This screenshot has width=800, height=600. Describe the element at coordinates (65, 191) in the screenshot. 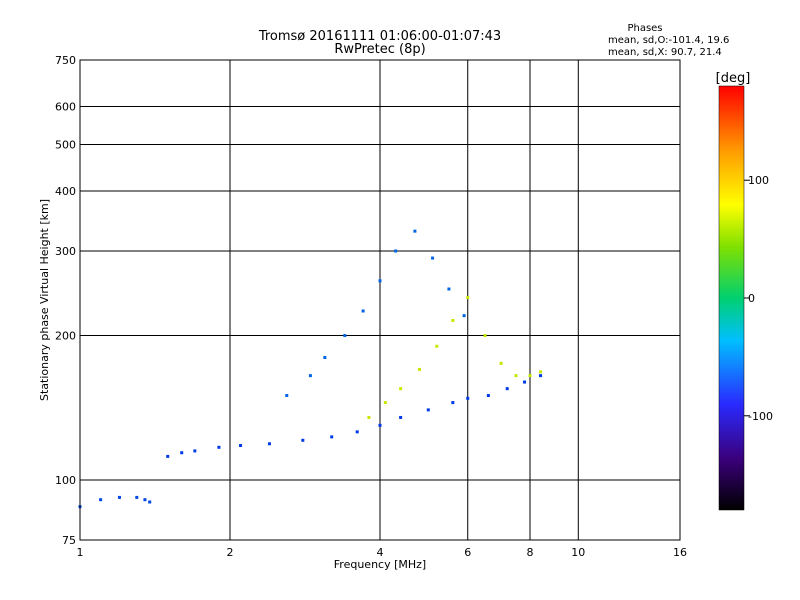

I see `y-tick-label: 400` at that location.